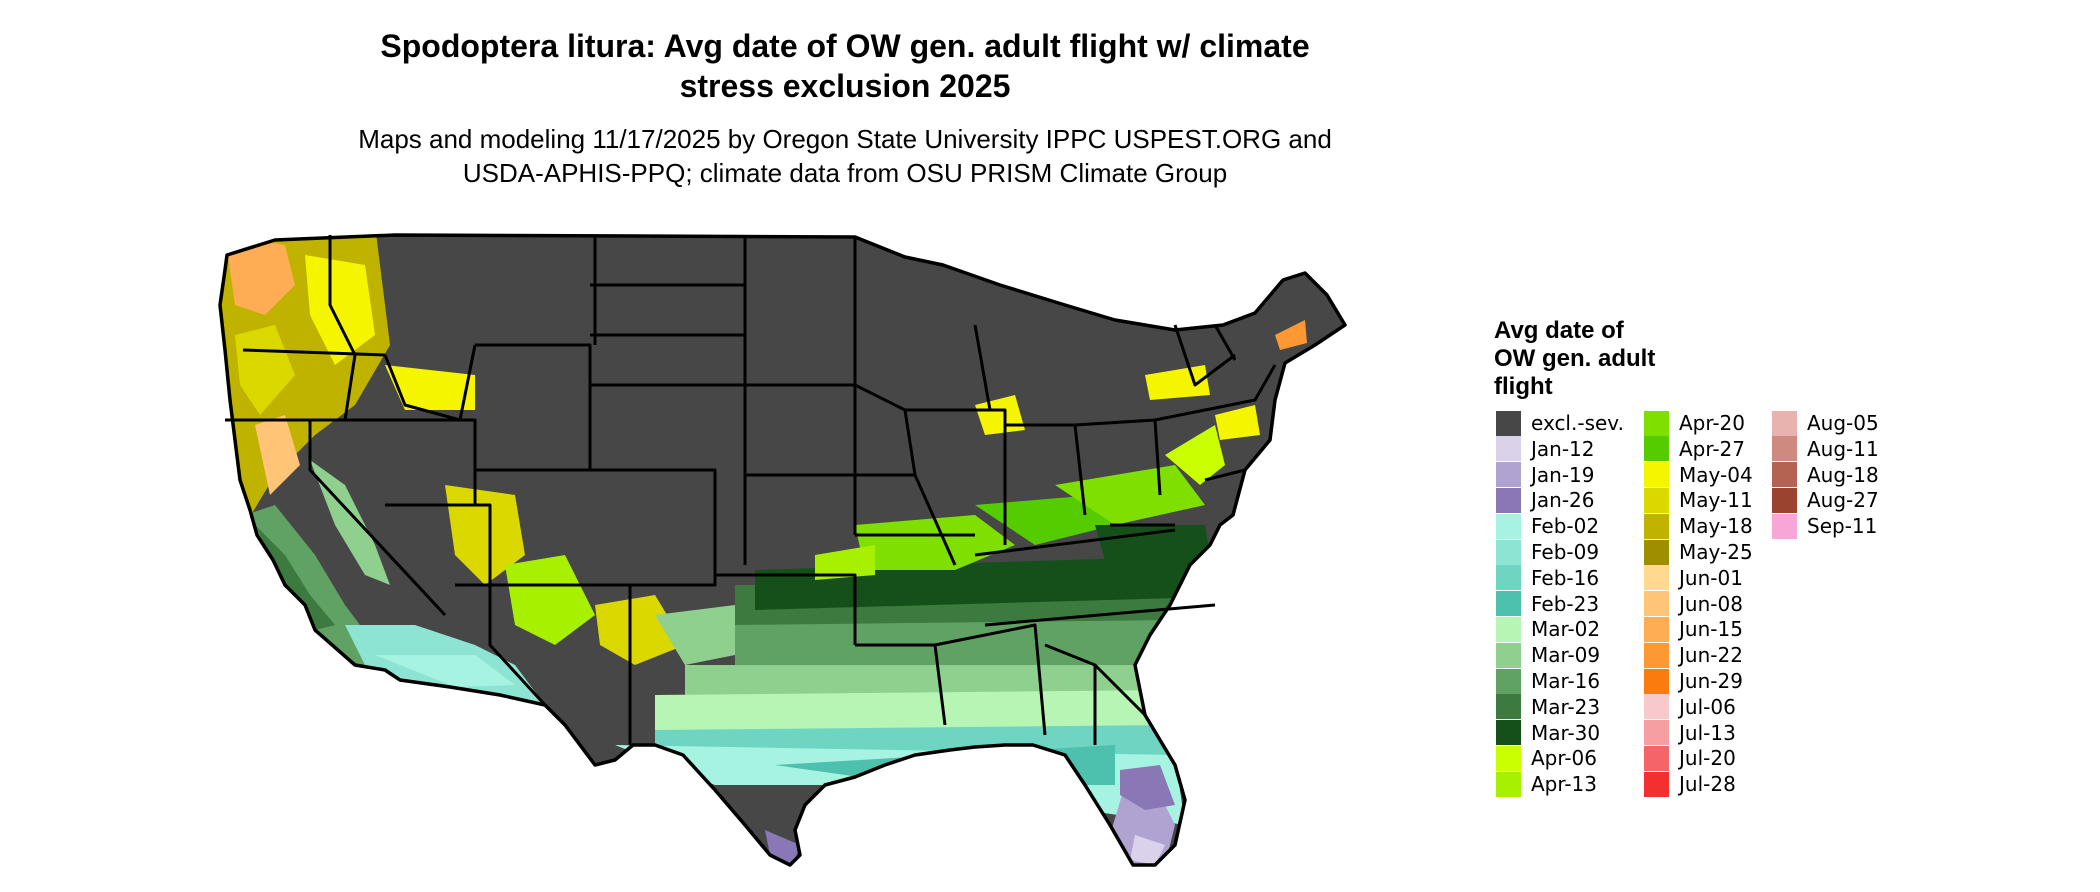  What do you see at coordinates (1566, 732) in the screenshot?
I see `legend-label: Mar-30` at bounding box center [1566, 732].